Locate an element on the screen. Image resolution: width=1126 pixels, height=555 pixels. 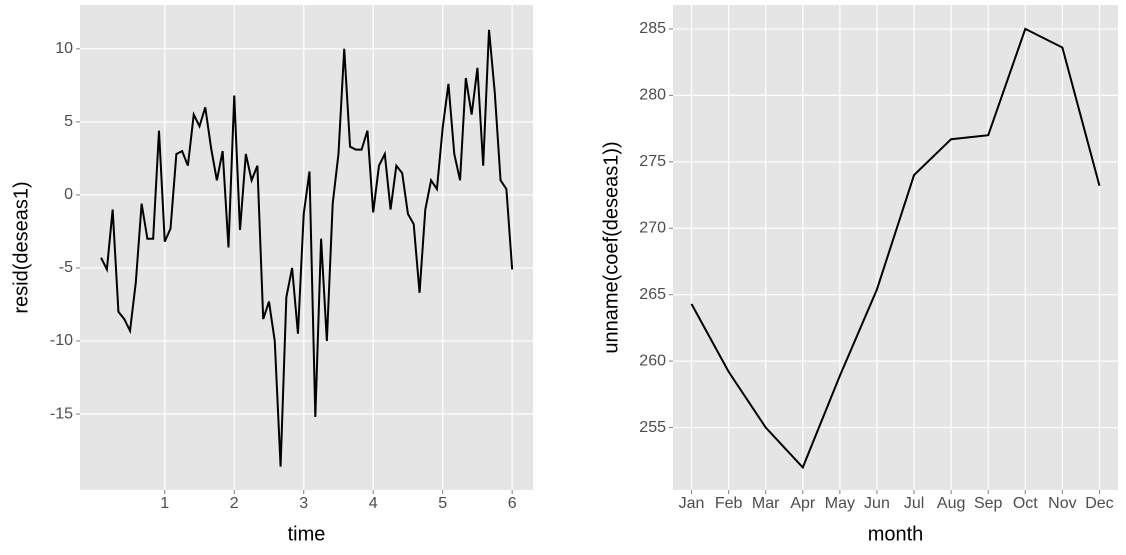
x-tick-label: Nov is located at coordinates (1062, 503).